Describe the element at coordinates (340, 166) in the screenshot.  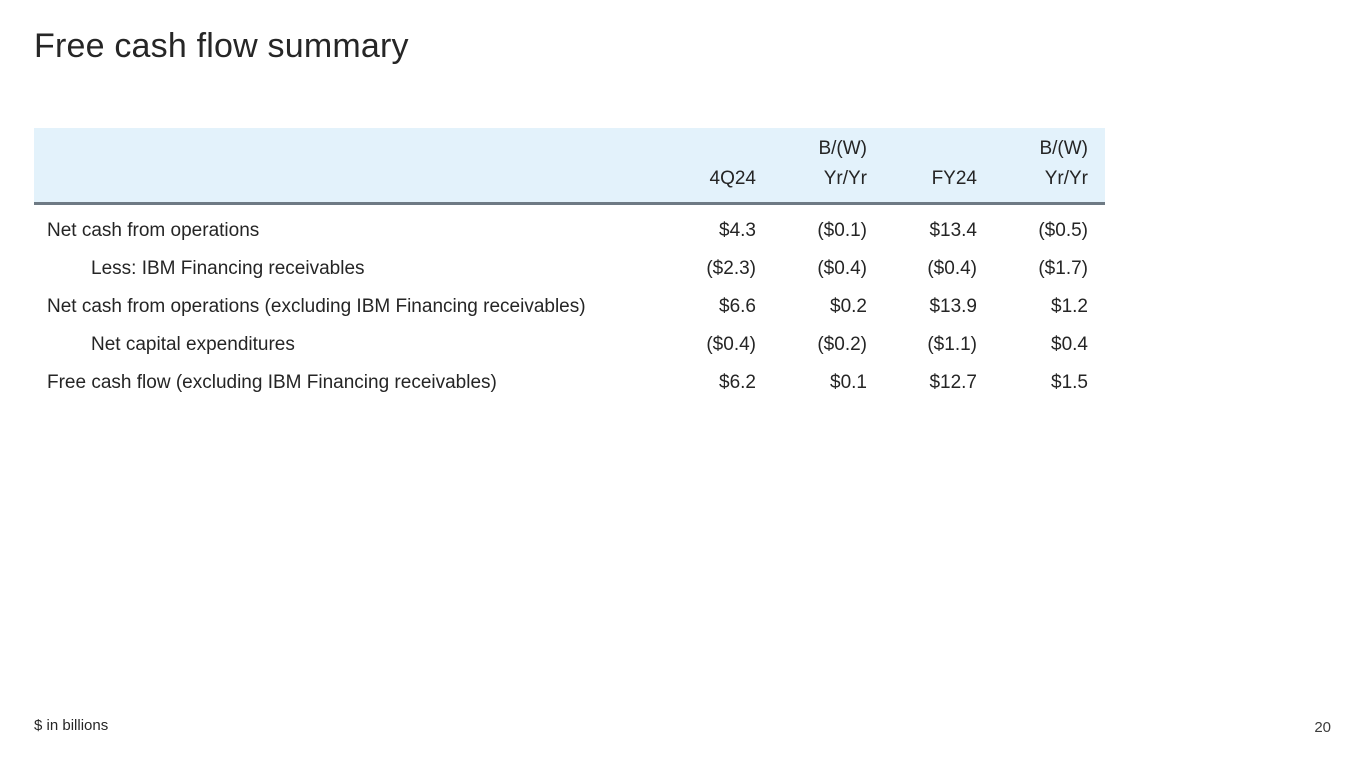
I see `header-cell-label` at that location.